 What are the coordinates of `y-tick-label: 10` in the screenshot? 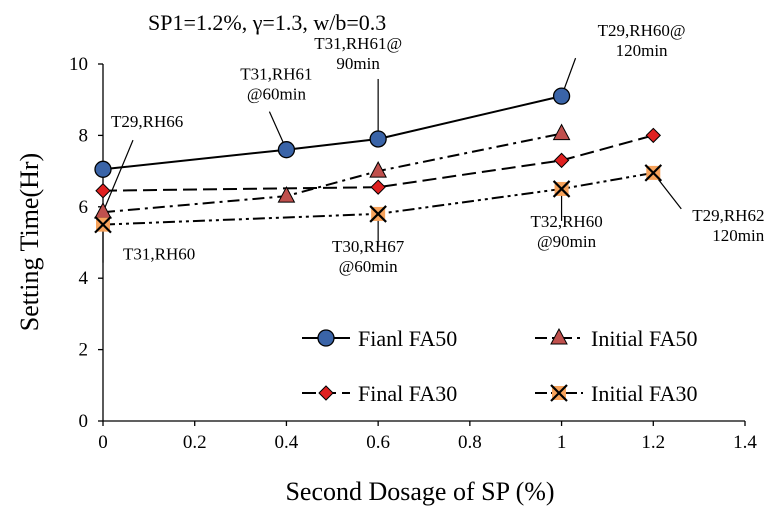 It's located at (78, 64).